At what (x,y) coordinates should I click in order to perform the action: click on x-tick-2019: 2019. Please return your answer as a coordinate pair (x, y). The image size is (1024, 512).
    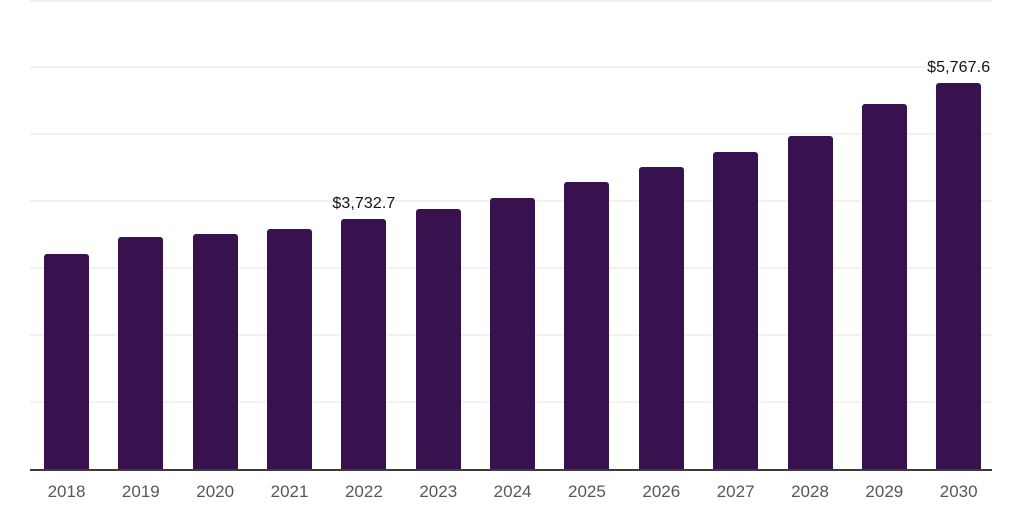
    Looking at the image, I should click on (140, 491).